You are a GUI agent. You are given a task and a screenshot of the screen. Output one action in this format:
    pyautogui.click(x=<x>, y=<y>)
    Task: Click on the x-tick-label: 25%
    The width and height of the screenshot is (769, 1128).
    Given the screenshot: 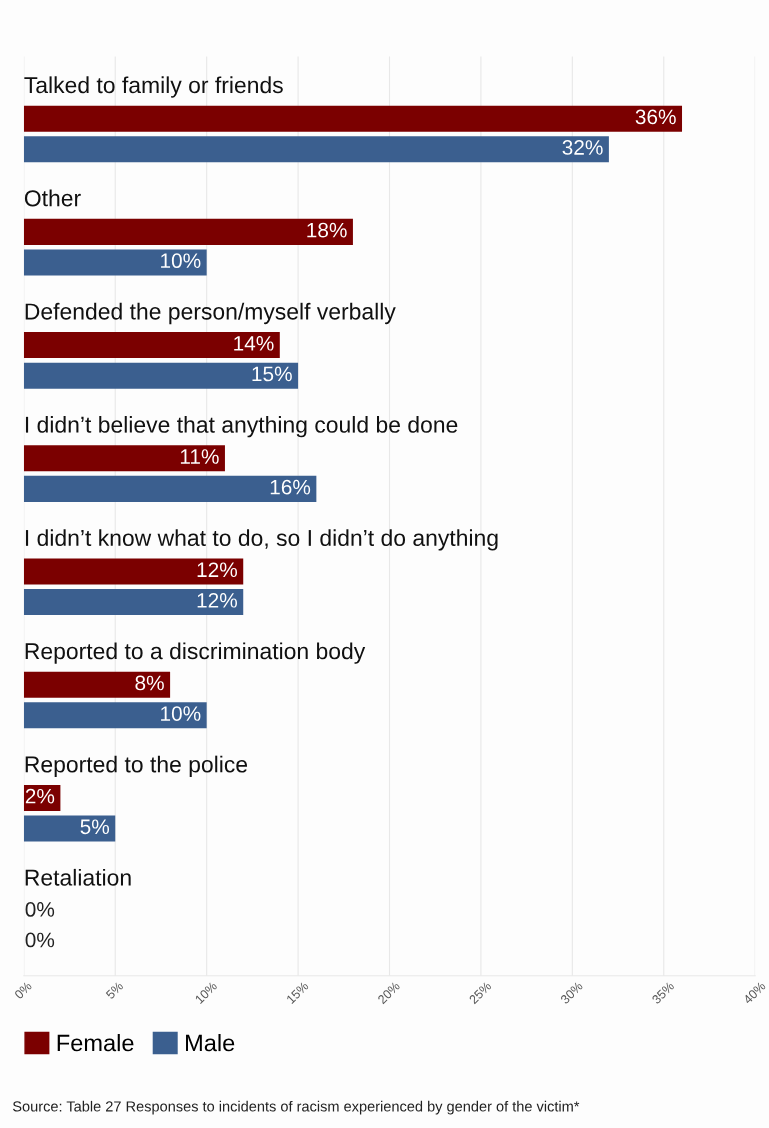 What is the action you would take?
    pyautogui.click(x=480, y=993)
    